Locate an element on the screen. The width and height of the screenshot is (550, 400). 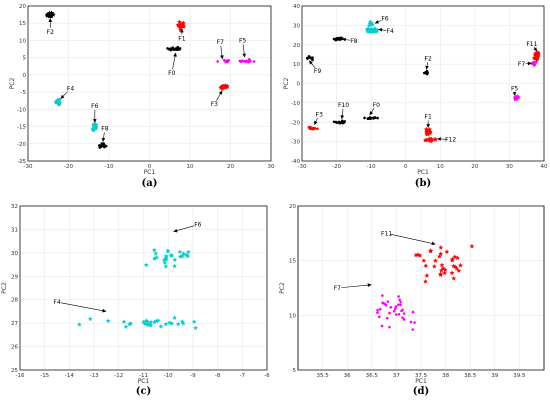
annotation-f3: F3 is located at coordinates (217, 99).